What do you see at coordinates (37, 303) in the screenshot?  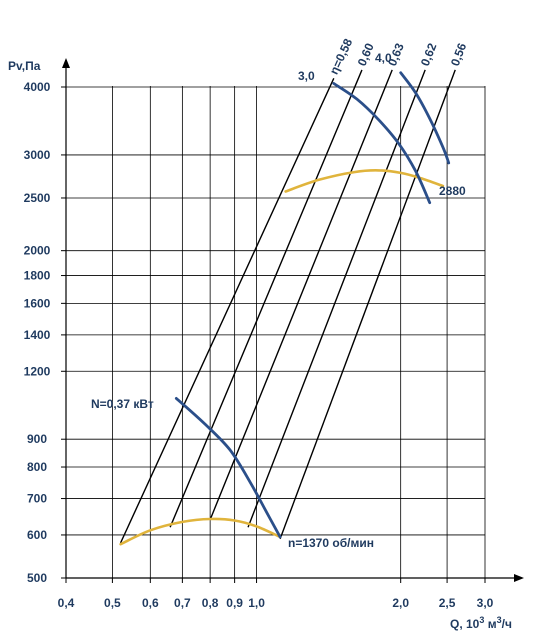 I see `y-tick-label-7: 1600` at bounding box center [37, 303].